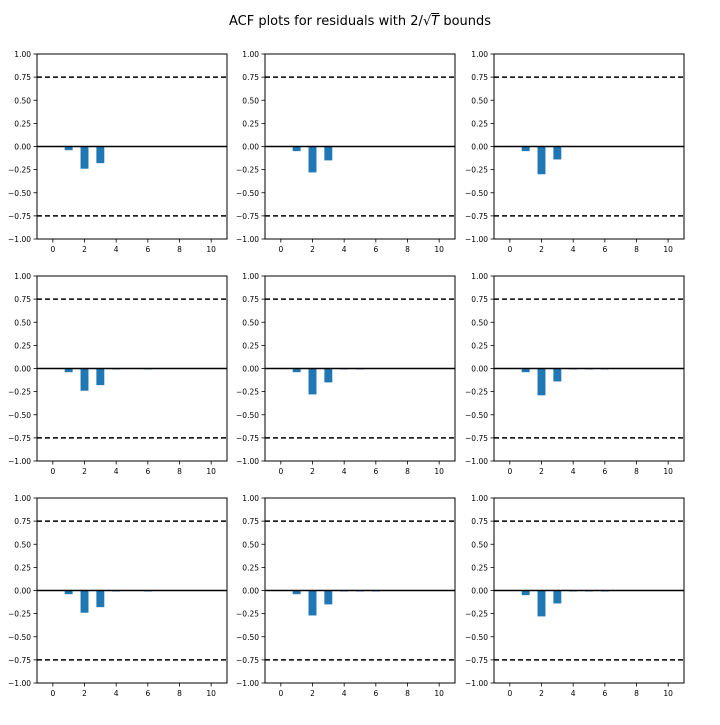 This screenshot has height=725, width=720. Describe the element at coordinates (435, 21) in the screenshot. I see `title-sqrt-t: T` at that location.